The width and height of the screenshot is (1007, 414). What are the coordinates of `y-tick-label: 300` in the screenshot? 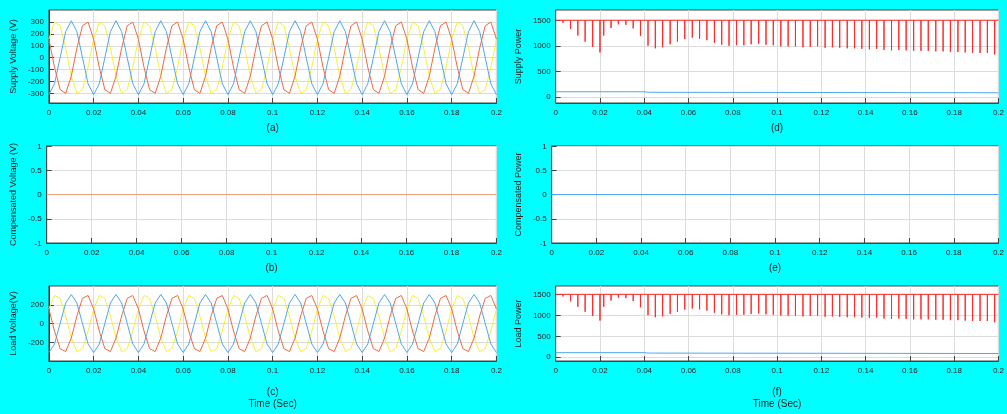 It's located at (37, 22).